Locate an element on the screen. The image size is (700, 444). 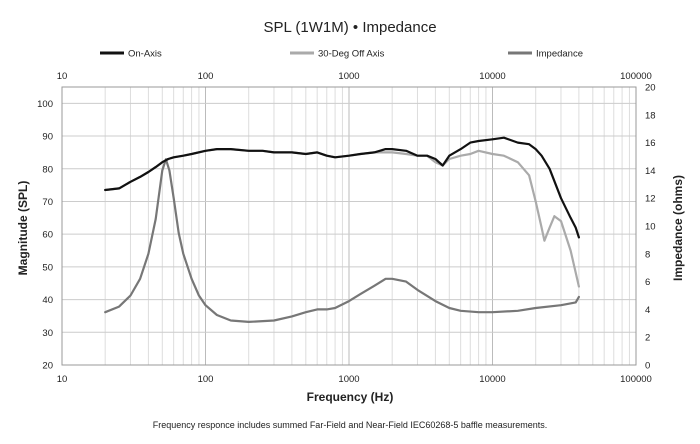
y2-tick-label: 0 is located at coordinates (647, 366).